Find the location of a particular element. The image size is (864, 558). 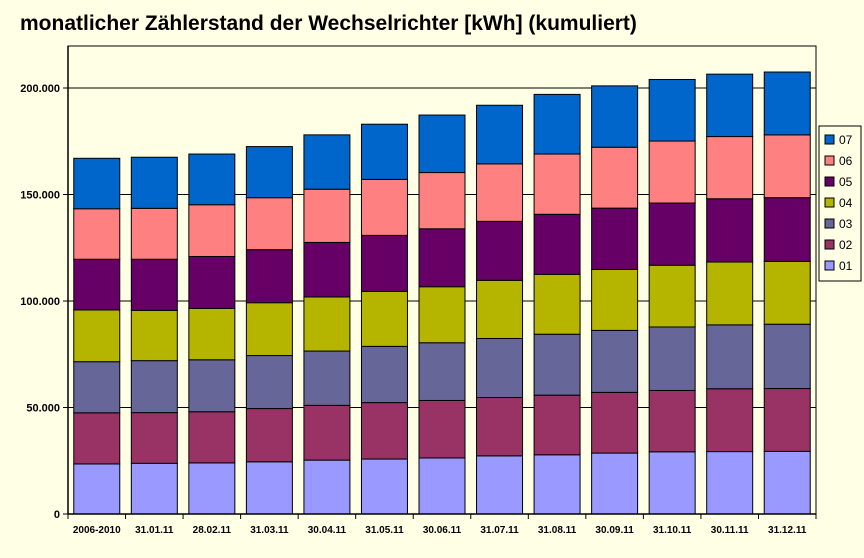

x-tick-label: 2006-2010 is located at coordinates (97, 530).